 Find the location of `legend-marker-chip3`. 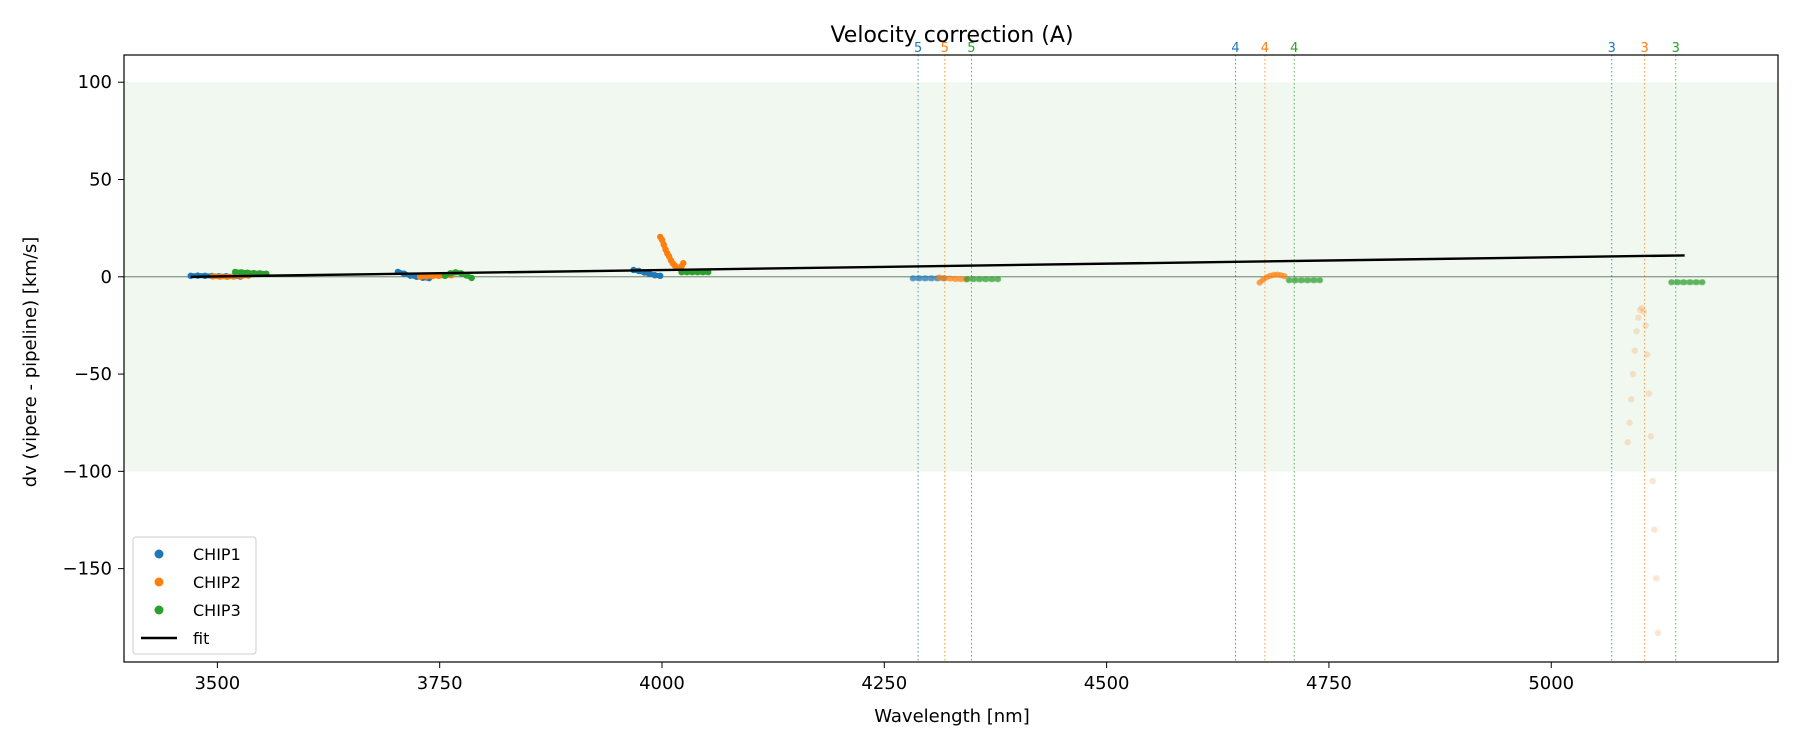

legend-marker-chip3 is located at coordinates (159, 610).